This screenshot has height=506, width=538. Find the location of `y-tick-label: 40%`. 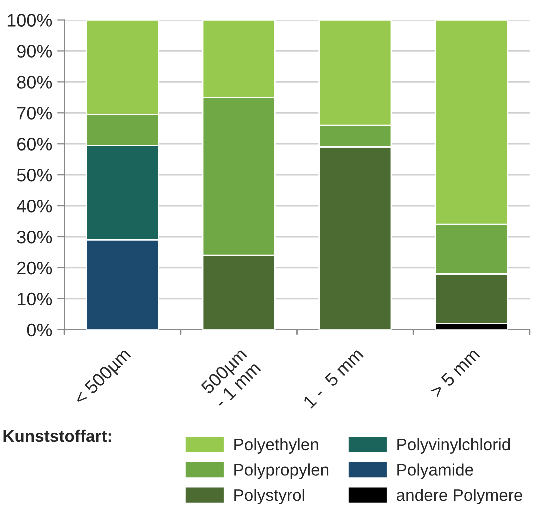

y-tick-label: 40% is located at coordinates (34, 206).